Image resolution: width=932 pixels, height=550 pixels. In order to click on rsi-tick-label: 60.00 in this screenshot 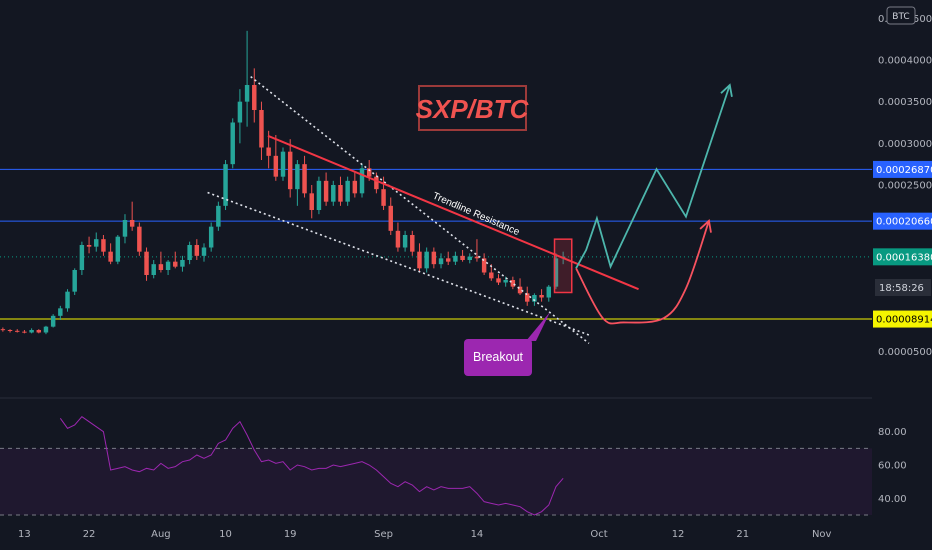, I will do `click(892, 466)`.